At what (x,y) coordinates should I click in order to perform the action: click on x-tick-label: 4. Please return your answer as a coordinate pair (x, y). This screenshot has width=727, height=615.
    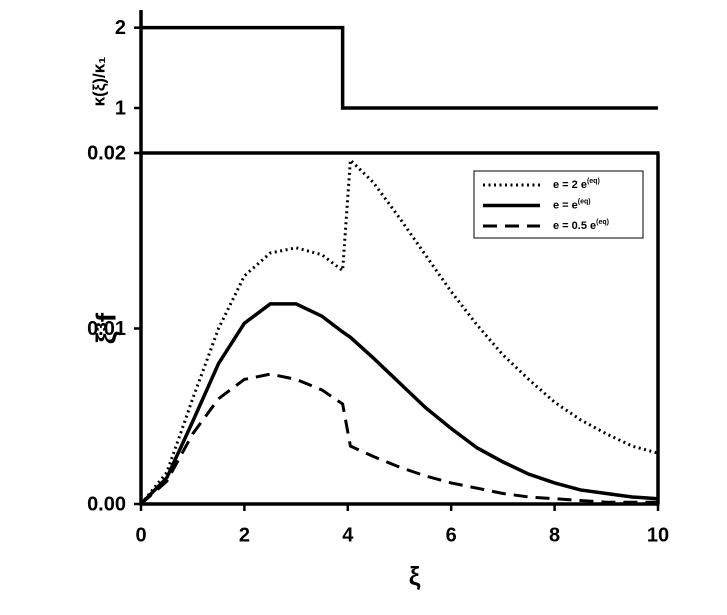
    Looking at the image, I should click on (348, 535).